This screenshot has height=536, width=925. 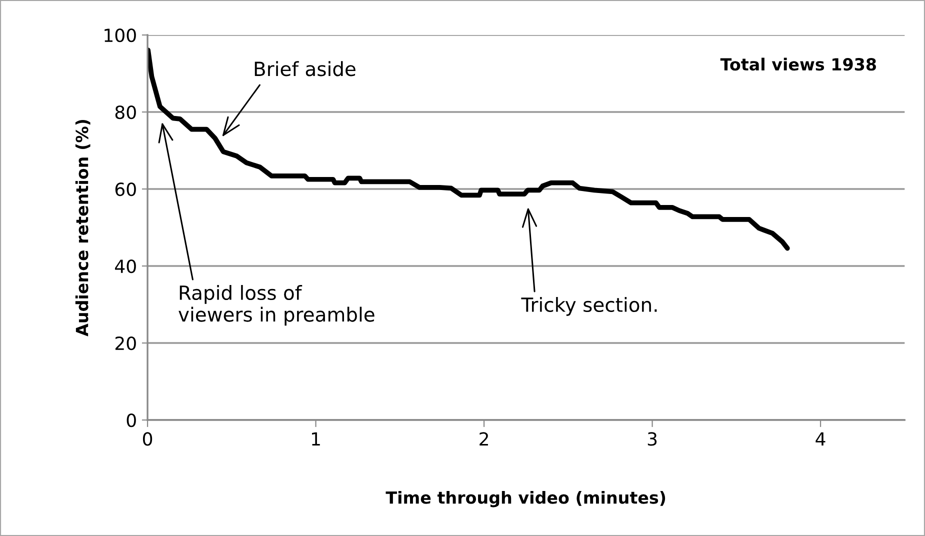 I want to click on x-tick-label: 1, so click(x=316, y=439).